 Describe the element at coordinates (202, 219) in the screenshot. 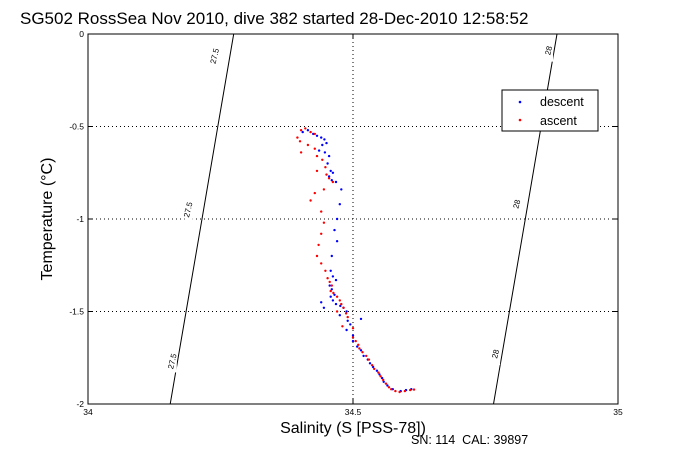

I see `density-contour-27.5` at that location.